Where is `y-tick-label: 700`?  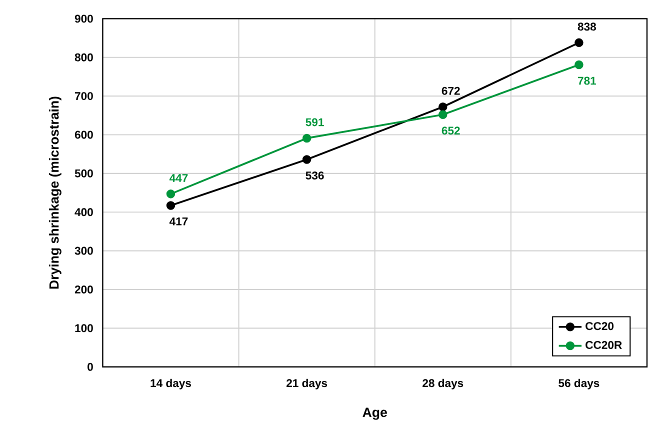 y-tick-label: 700 is located at coordinates (84, 96).